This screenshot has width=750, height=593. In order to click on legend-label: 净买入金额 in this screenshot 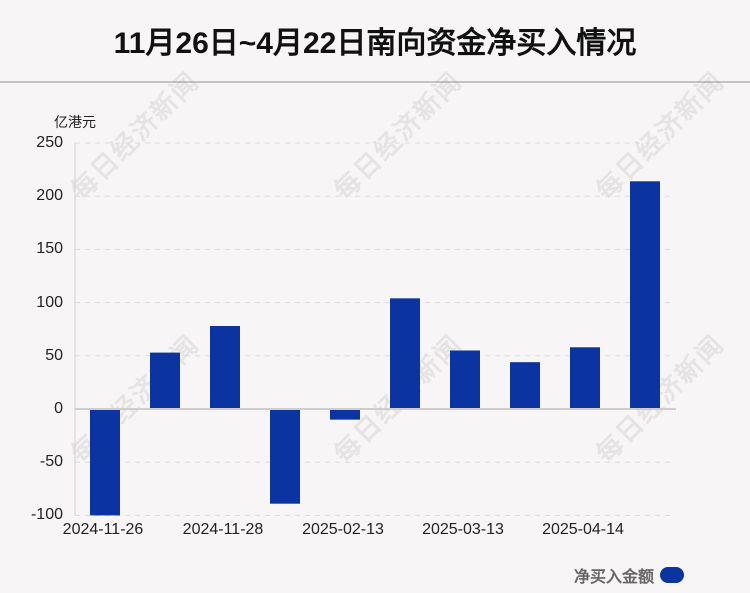, I will do `click(613, 577)`.